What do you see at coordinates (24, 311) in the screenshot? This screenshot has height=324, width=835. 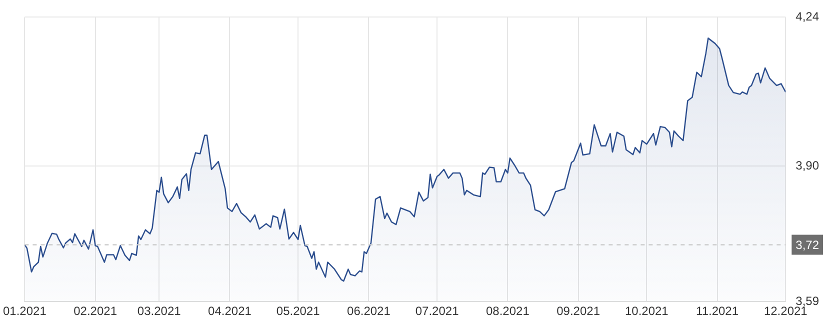 I see `x-tick-label: 01.2021` at bounding box center [24, 311].